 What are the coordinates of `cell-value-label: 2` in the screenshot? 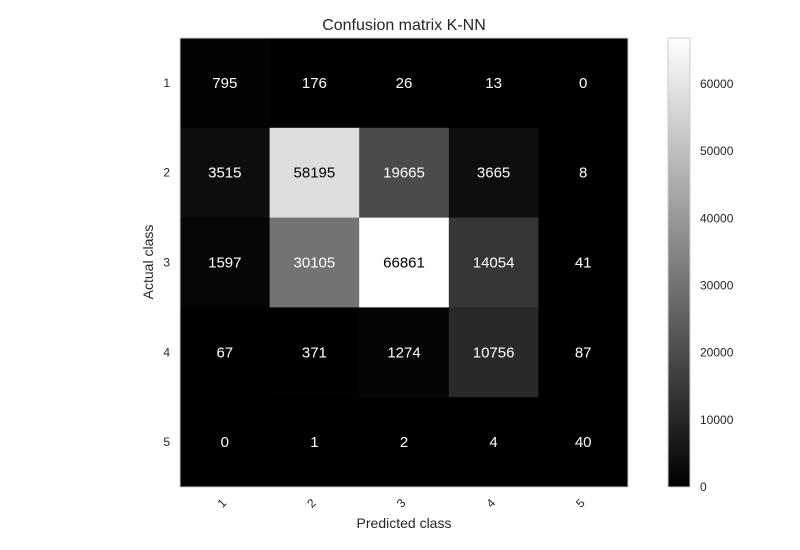 It's located at (404, 442).